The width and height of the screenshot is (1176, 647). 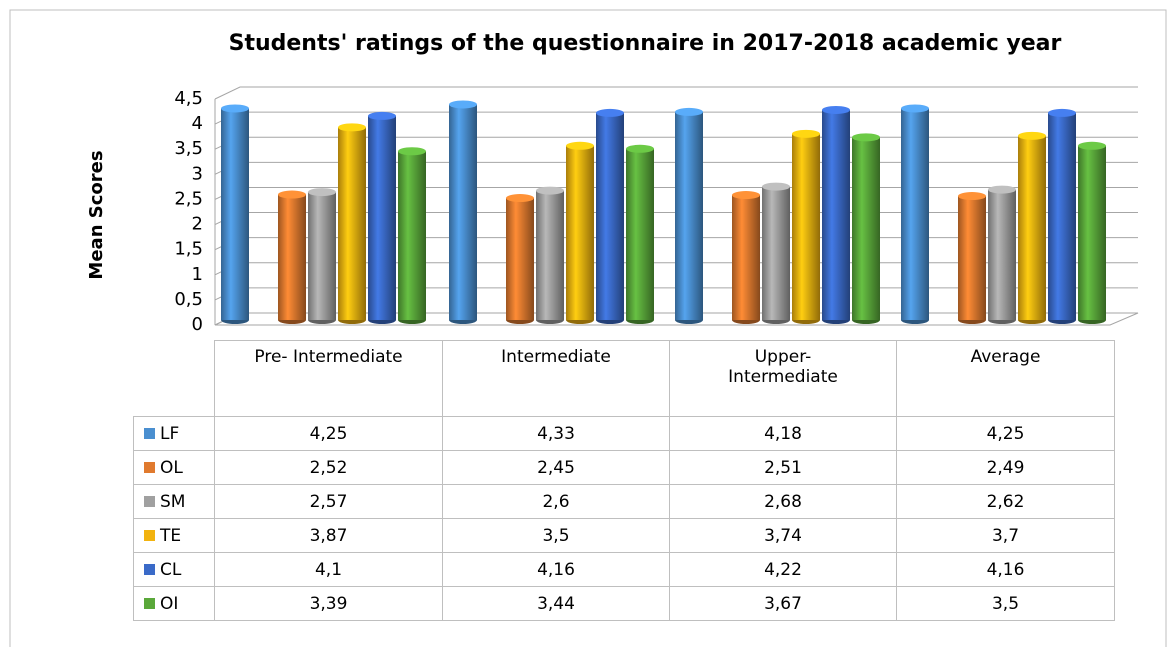 I want to click on y-tick-label: 2, so click(x=197, y=224).